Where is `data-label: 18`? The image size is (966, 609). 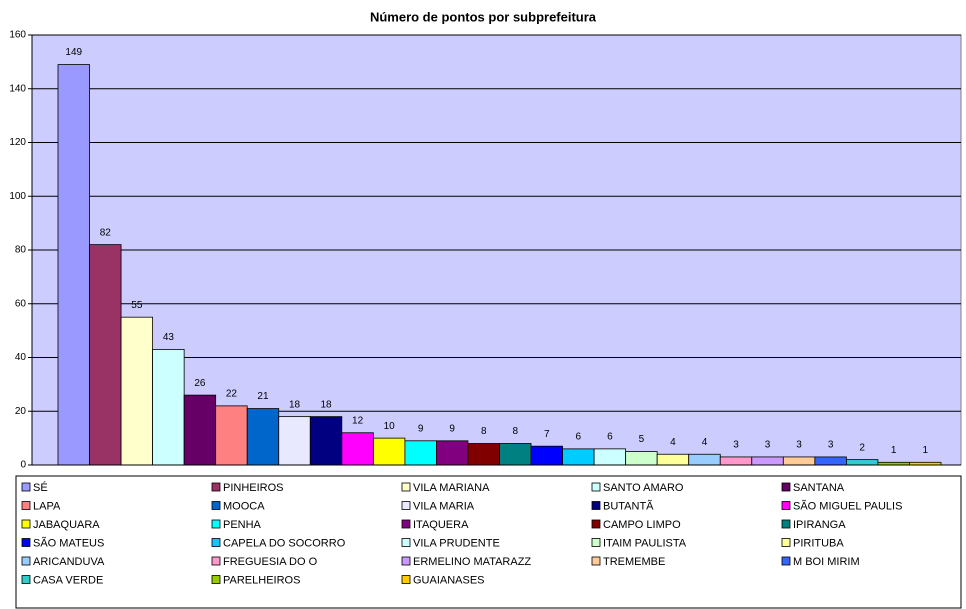 data-label: 18 is located at coordinates (295, 404).